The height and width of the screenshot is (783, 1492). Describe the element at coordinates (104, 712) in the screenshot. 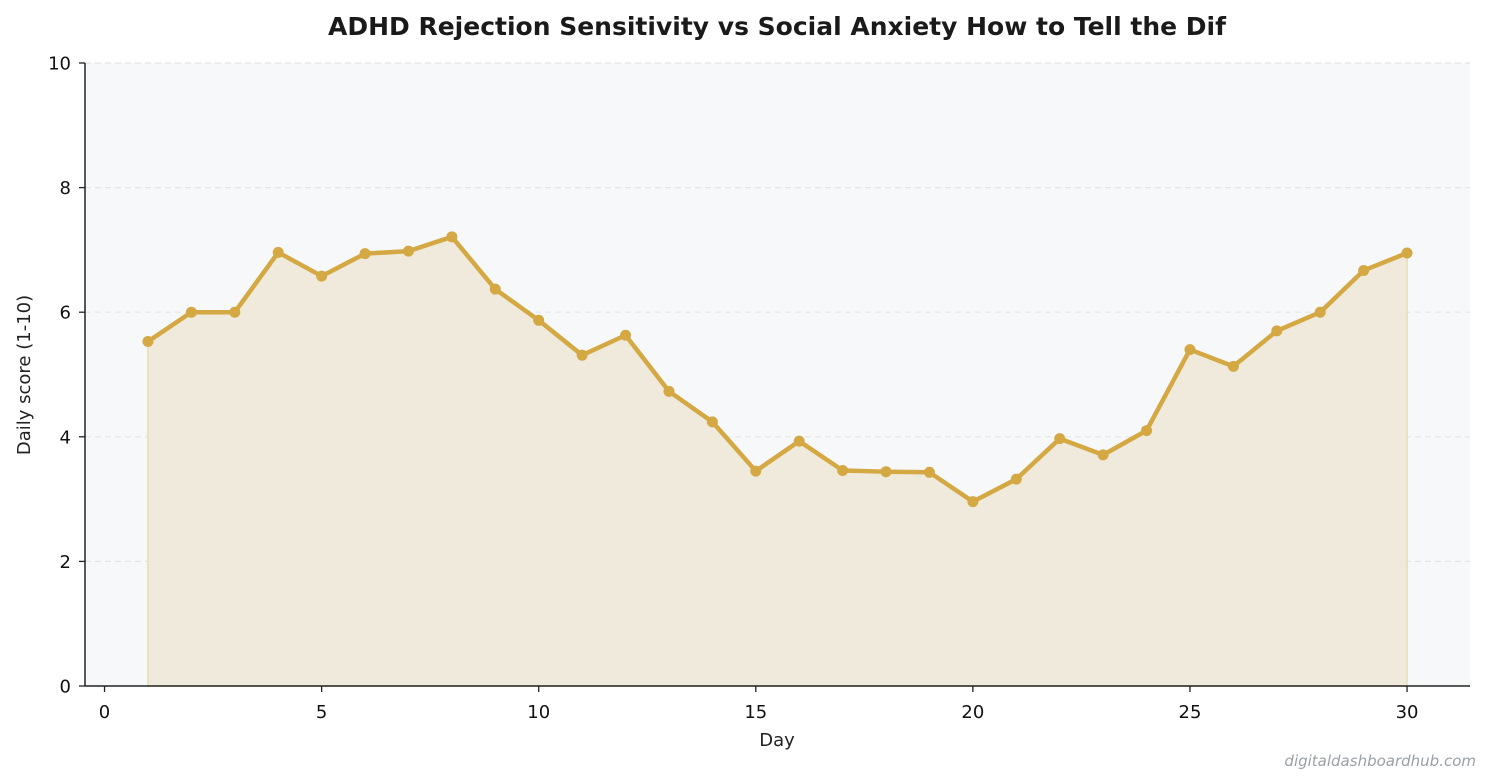

I see `x-tick-label: 0` at that location.